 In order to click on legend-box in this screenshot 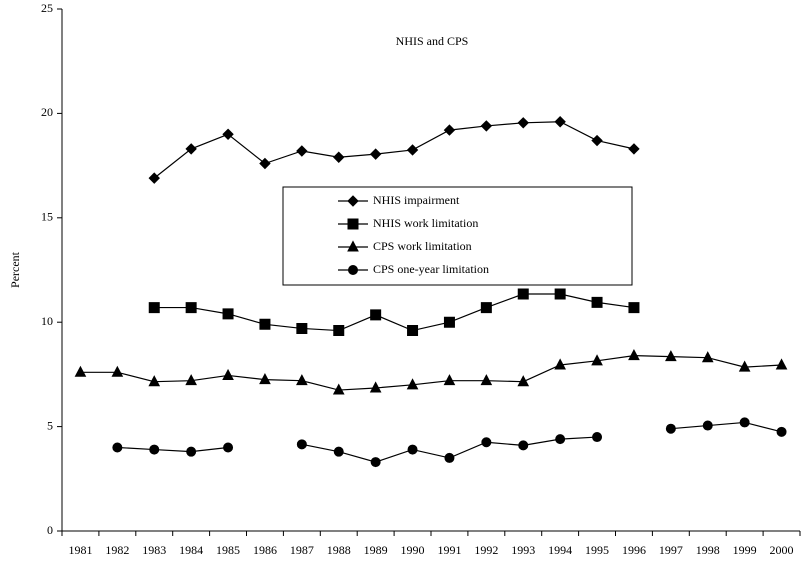, I will do `click(457, 236)`.